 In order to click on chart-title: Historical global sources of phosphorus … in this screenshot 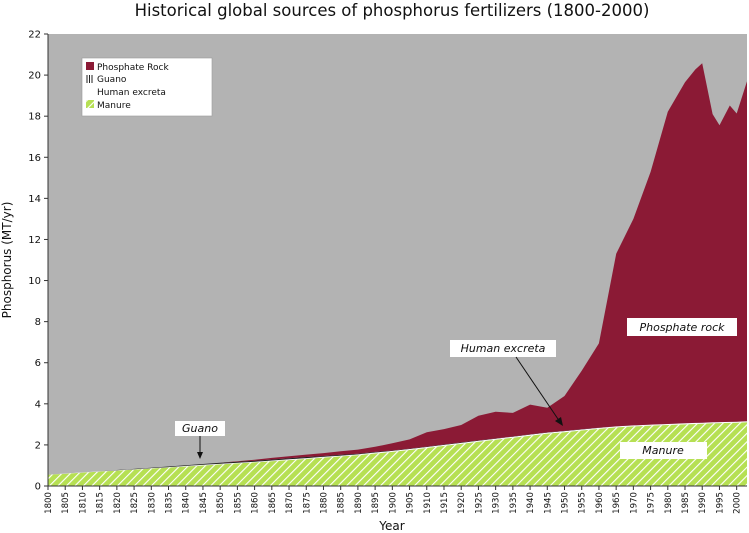, I will do `click(392, 10)`.